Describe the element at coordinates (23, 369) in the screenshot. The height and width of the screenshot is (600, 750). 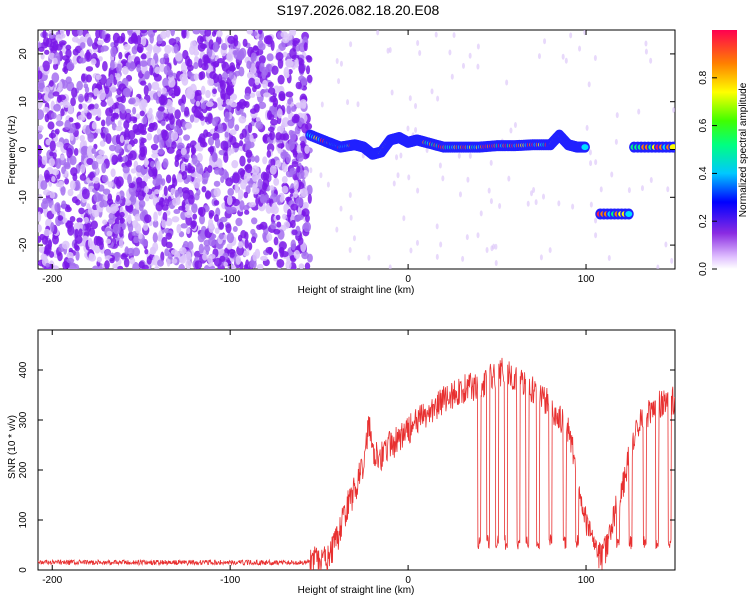
I see `snr-ytick-label: 400` at that location.